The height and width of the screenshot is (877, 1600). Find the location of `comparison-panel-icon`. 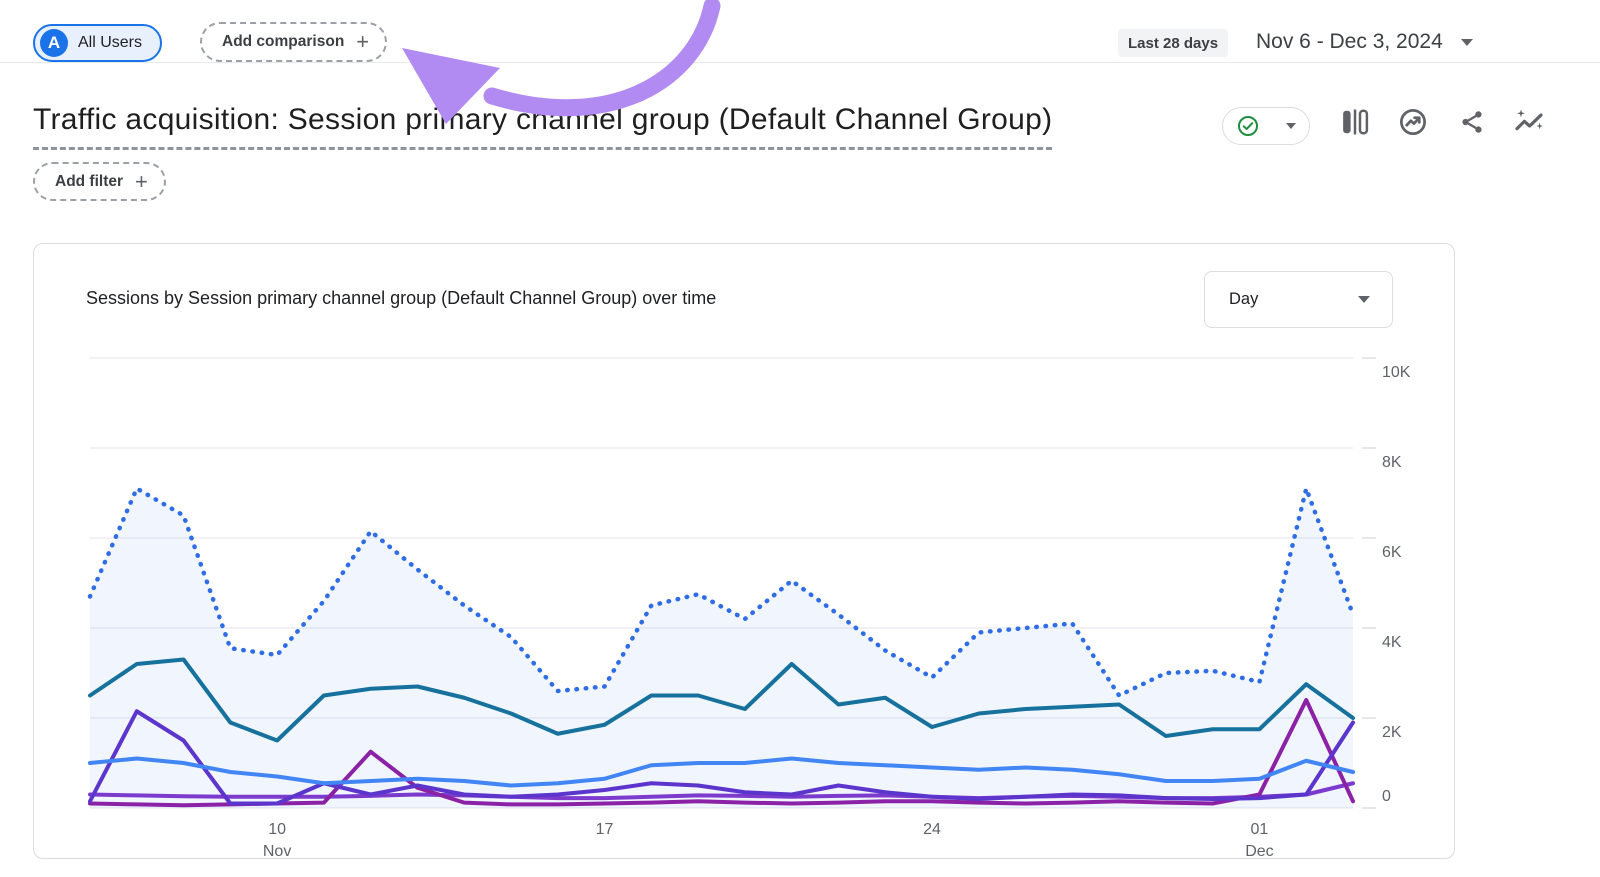

comparison-panel-icon is located at coordinates (1355, 122).